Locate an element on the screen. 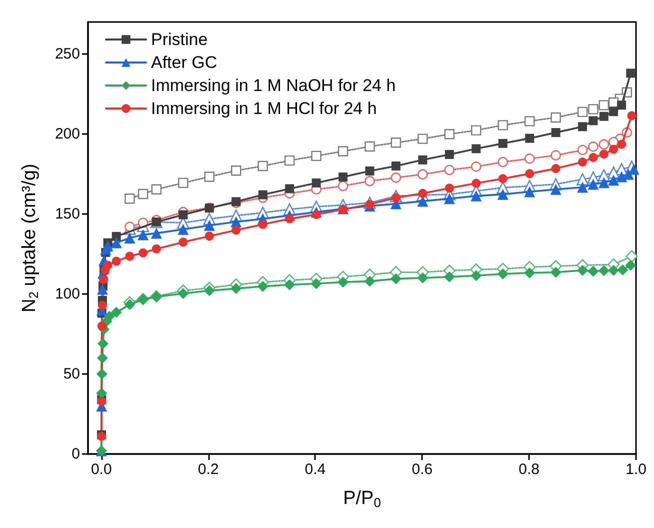 The height and width of the screenshot is (528, 654). x-tick-label: 0.4 is located at coordinates (315, 469).